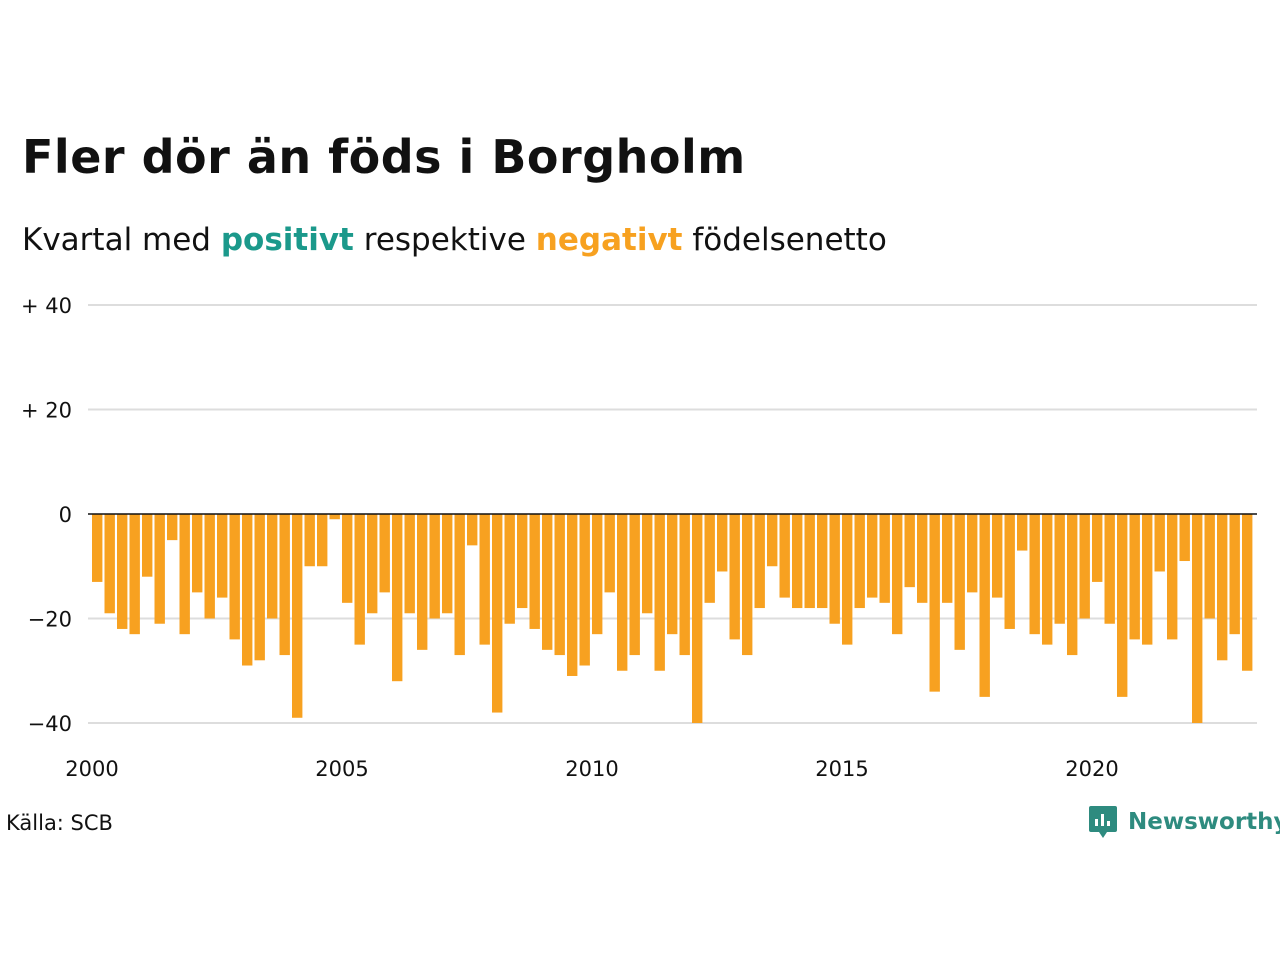 The image size is (1280, 960). I want to click on brand-logo: Newsworthy, so click(1184, 822).